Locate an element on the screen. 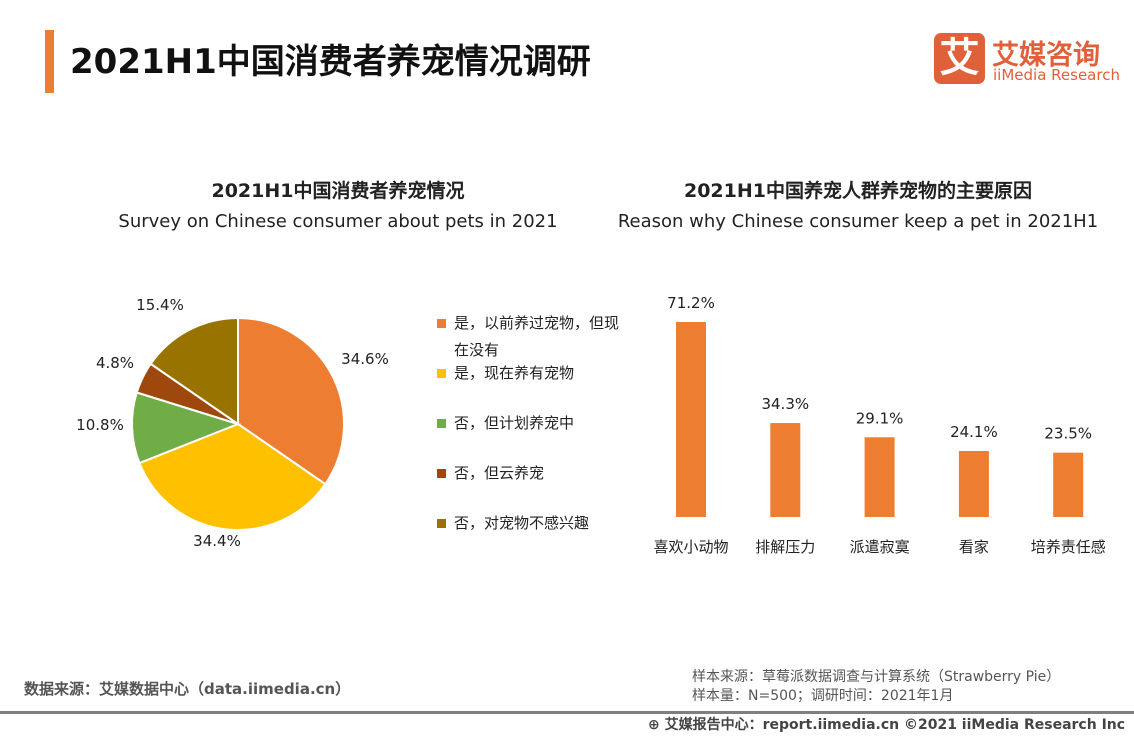  x-tick-label: 排解压力 is located at coordinates (785, 547).